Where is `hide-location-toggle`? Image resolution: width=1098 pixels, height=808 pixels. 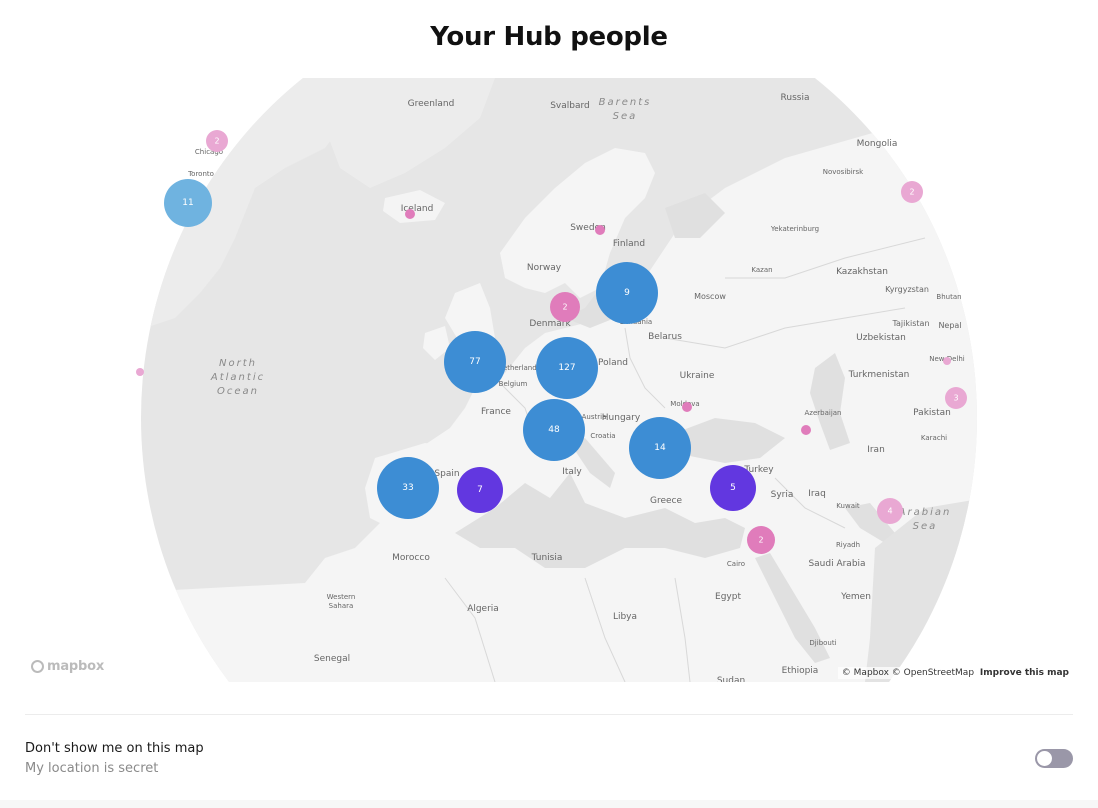 hide-location-toggle is located at coordinates (1054, 758).